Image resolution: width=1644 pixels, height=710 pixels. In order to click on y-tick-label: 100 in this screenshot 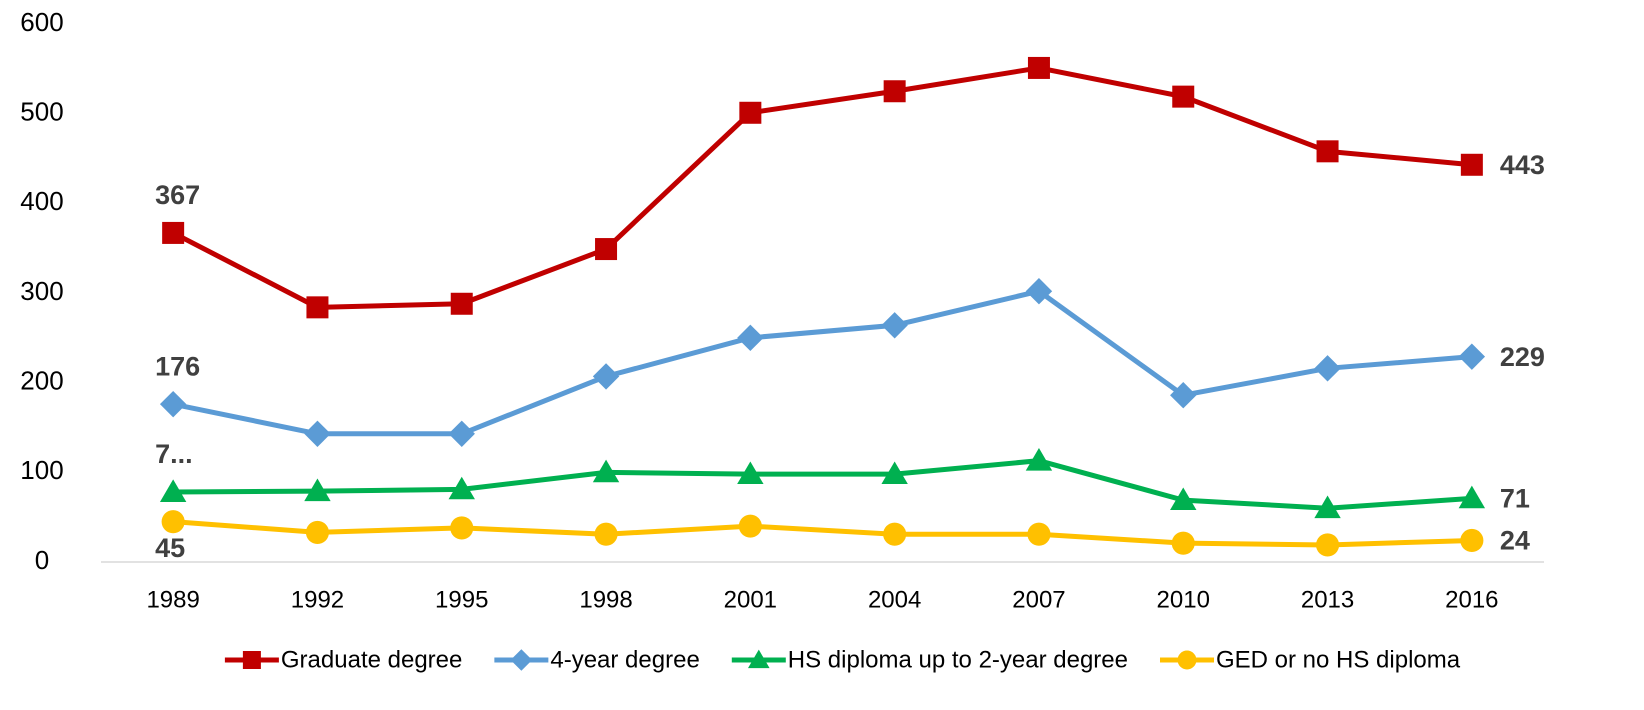, I will do `click(41, 470)`.